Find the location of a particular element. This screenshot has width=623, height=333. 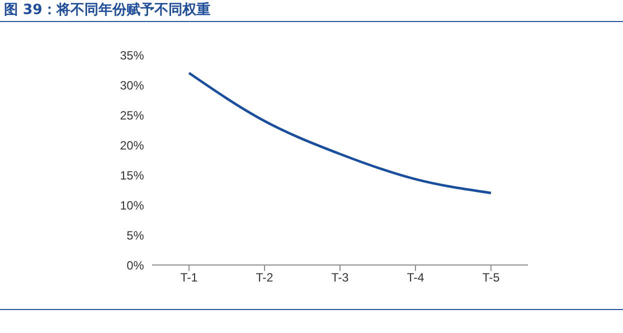

x-tick-label: T-5 is located at coordinates (491, 277).